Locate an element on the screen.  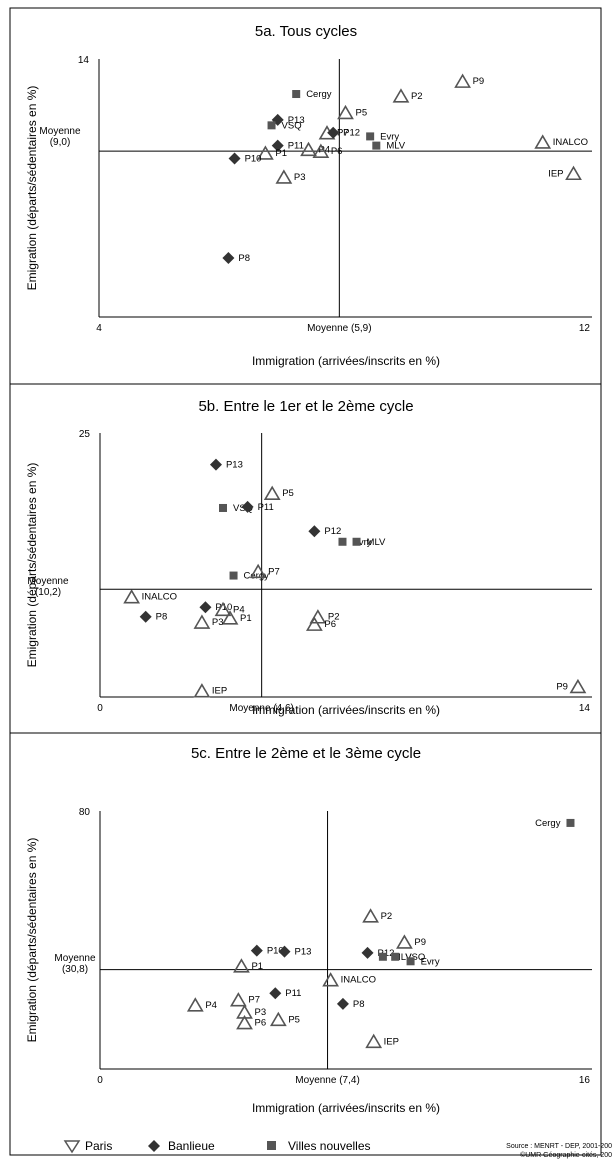
source-line-1: Source : MENRT - DEP, 2001-200 is located at coordinates (559, 1146).